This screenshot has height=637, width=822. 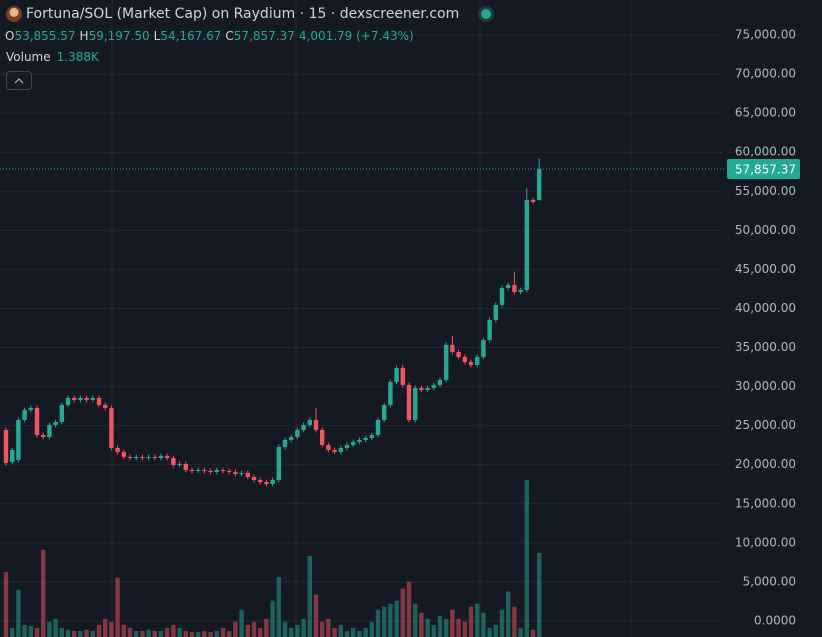 I want to click on y-tick-label: 65,000.00, so click(x=765, y=113).